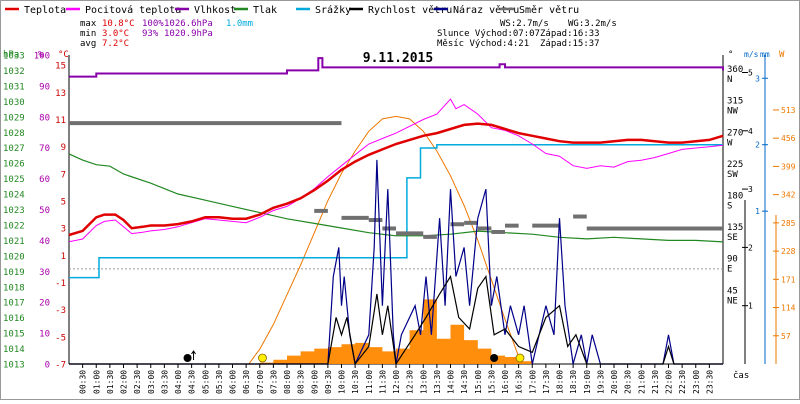  What do you see at coordinates (614, 382) in the screenshot?
I see `x-tick-label: 20:00` at bounding box center [614, 382].